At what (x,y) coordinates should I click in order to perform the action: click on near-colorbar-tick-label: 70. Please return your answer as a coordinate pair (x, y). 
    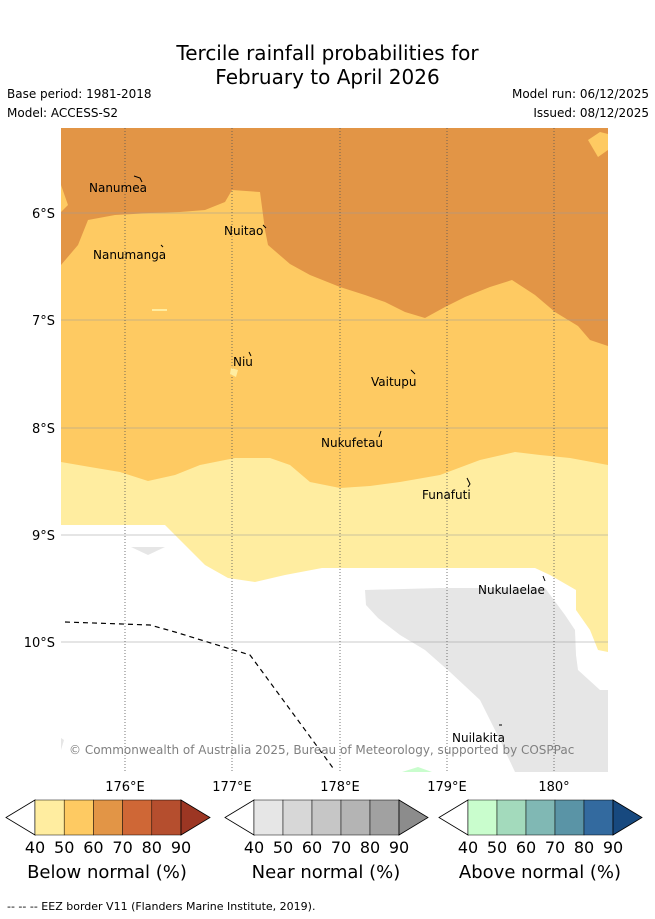
    Looking at the image, I should click on (341, 847).